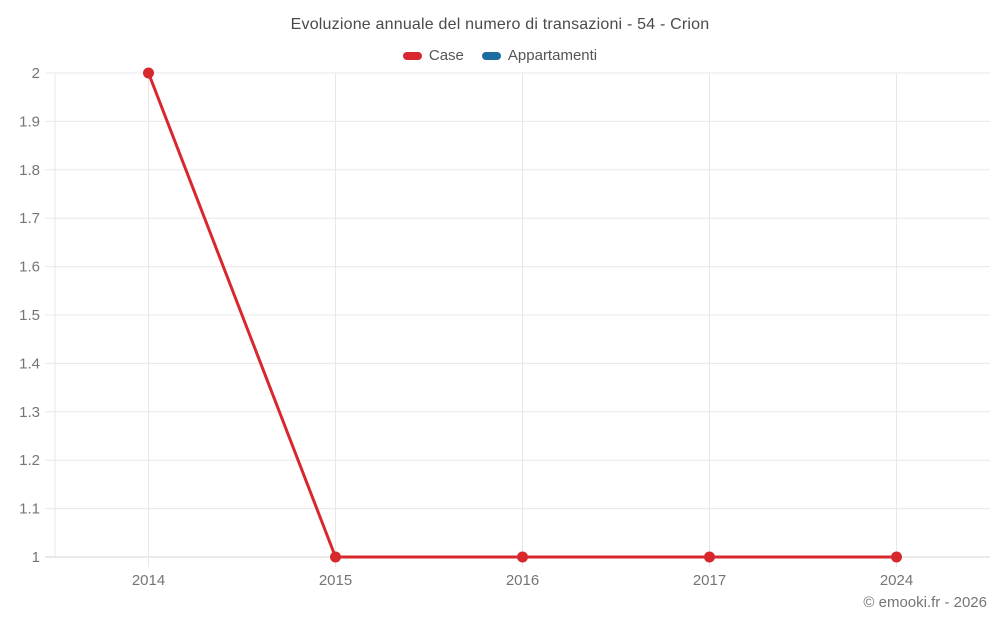 Image resolution: width=1000 pixels, height=625 pixels. Describe the element at coordinates (446, 55) in the screenshot. I see `legend-label-case: Case` at that location.